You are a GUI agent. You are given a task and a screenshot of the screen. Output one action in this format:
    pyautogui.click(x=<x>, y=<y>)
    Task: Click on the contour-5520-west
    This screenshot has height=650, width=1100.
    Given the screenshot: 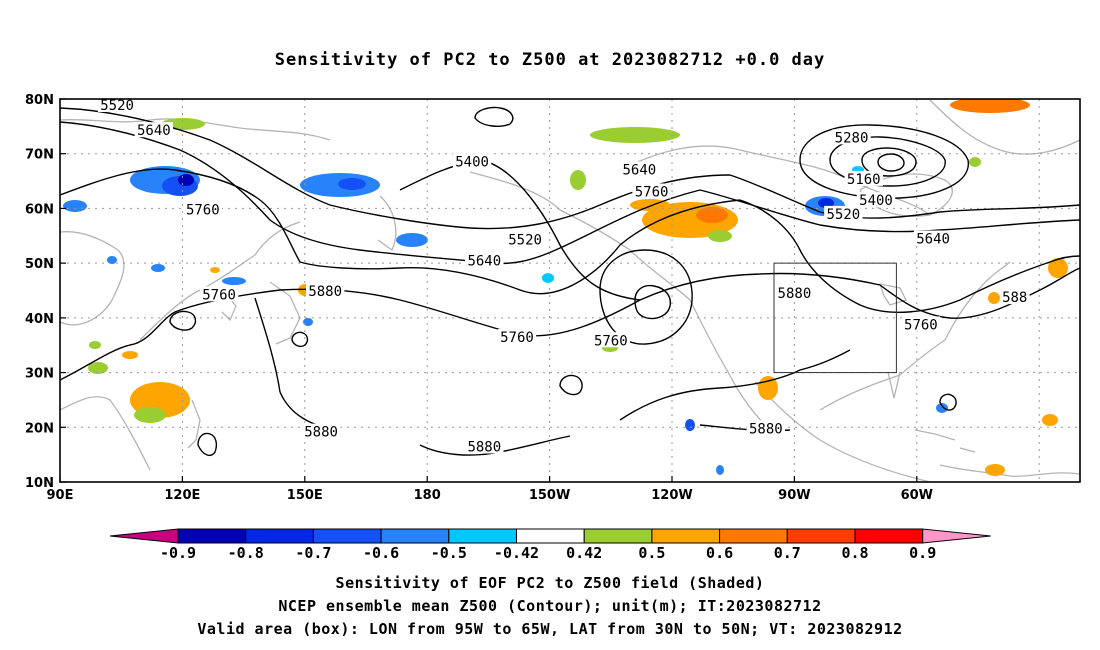 What is the action you would take?
    pyautogui.click(x=395, y=168)
    